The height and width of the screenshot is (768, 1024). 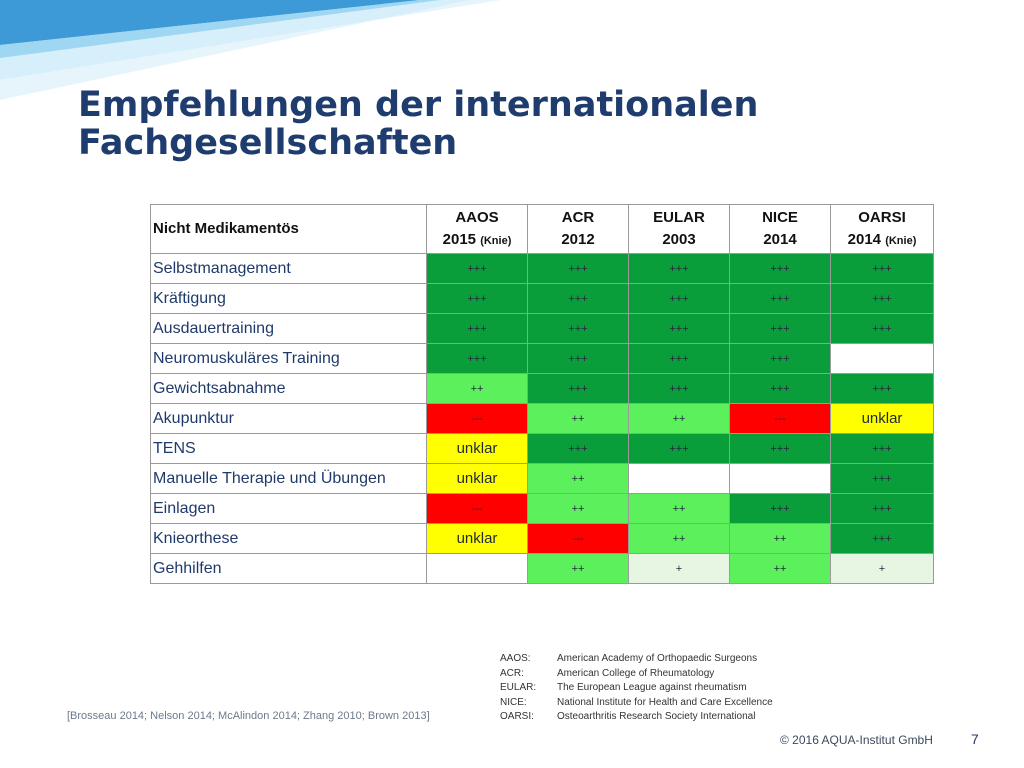 I want to click on table-row: Gehhilfen ++ + ++ +, so click(x=542, y=568).